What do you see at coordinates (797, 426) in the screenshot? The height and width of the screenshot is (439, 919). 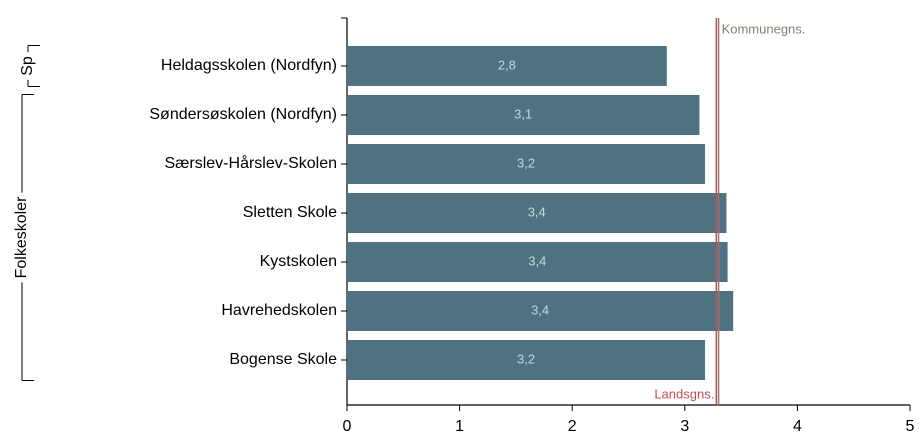 I see `x-tick-label: 4` at bounding box center [797, 426].